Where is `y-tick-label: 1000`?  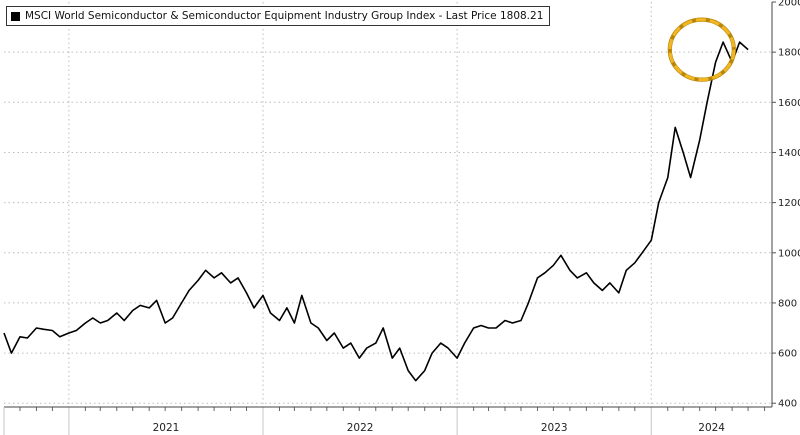
y-tick-label: 1000 is located at coordinates (789, 253).